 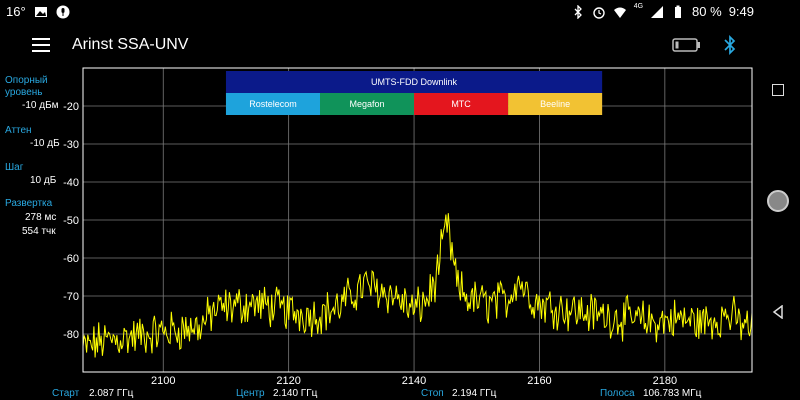 What do you see at coordinates (250, 393) in the screenshot?
I see `center-label: Центр` at bounding box center [250, 393].